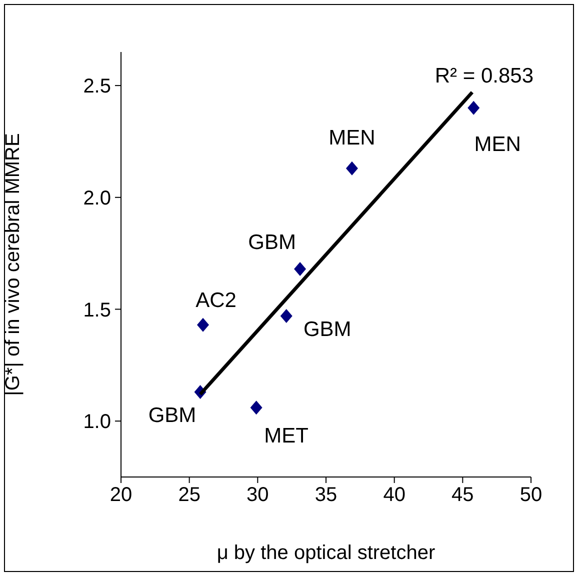 The width and height of the screenshot is (580, 577). I want to click on y-tick-label: 2.5, so click(97, 87).